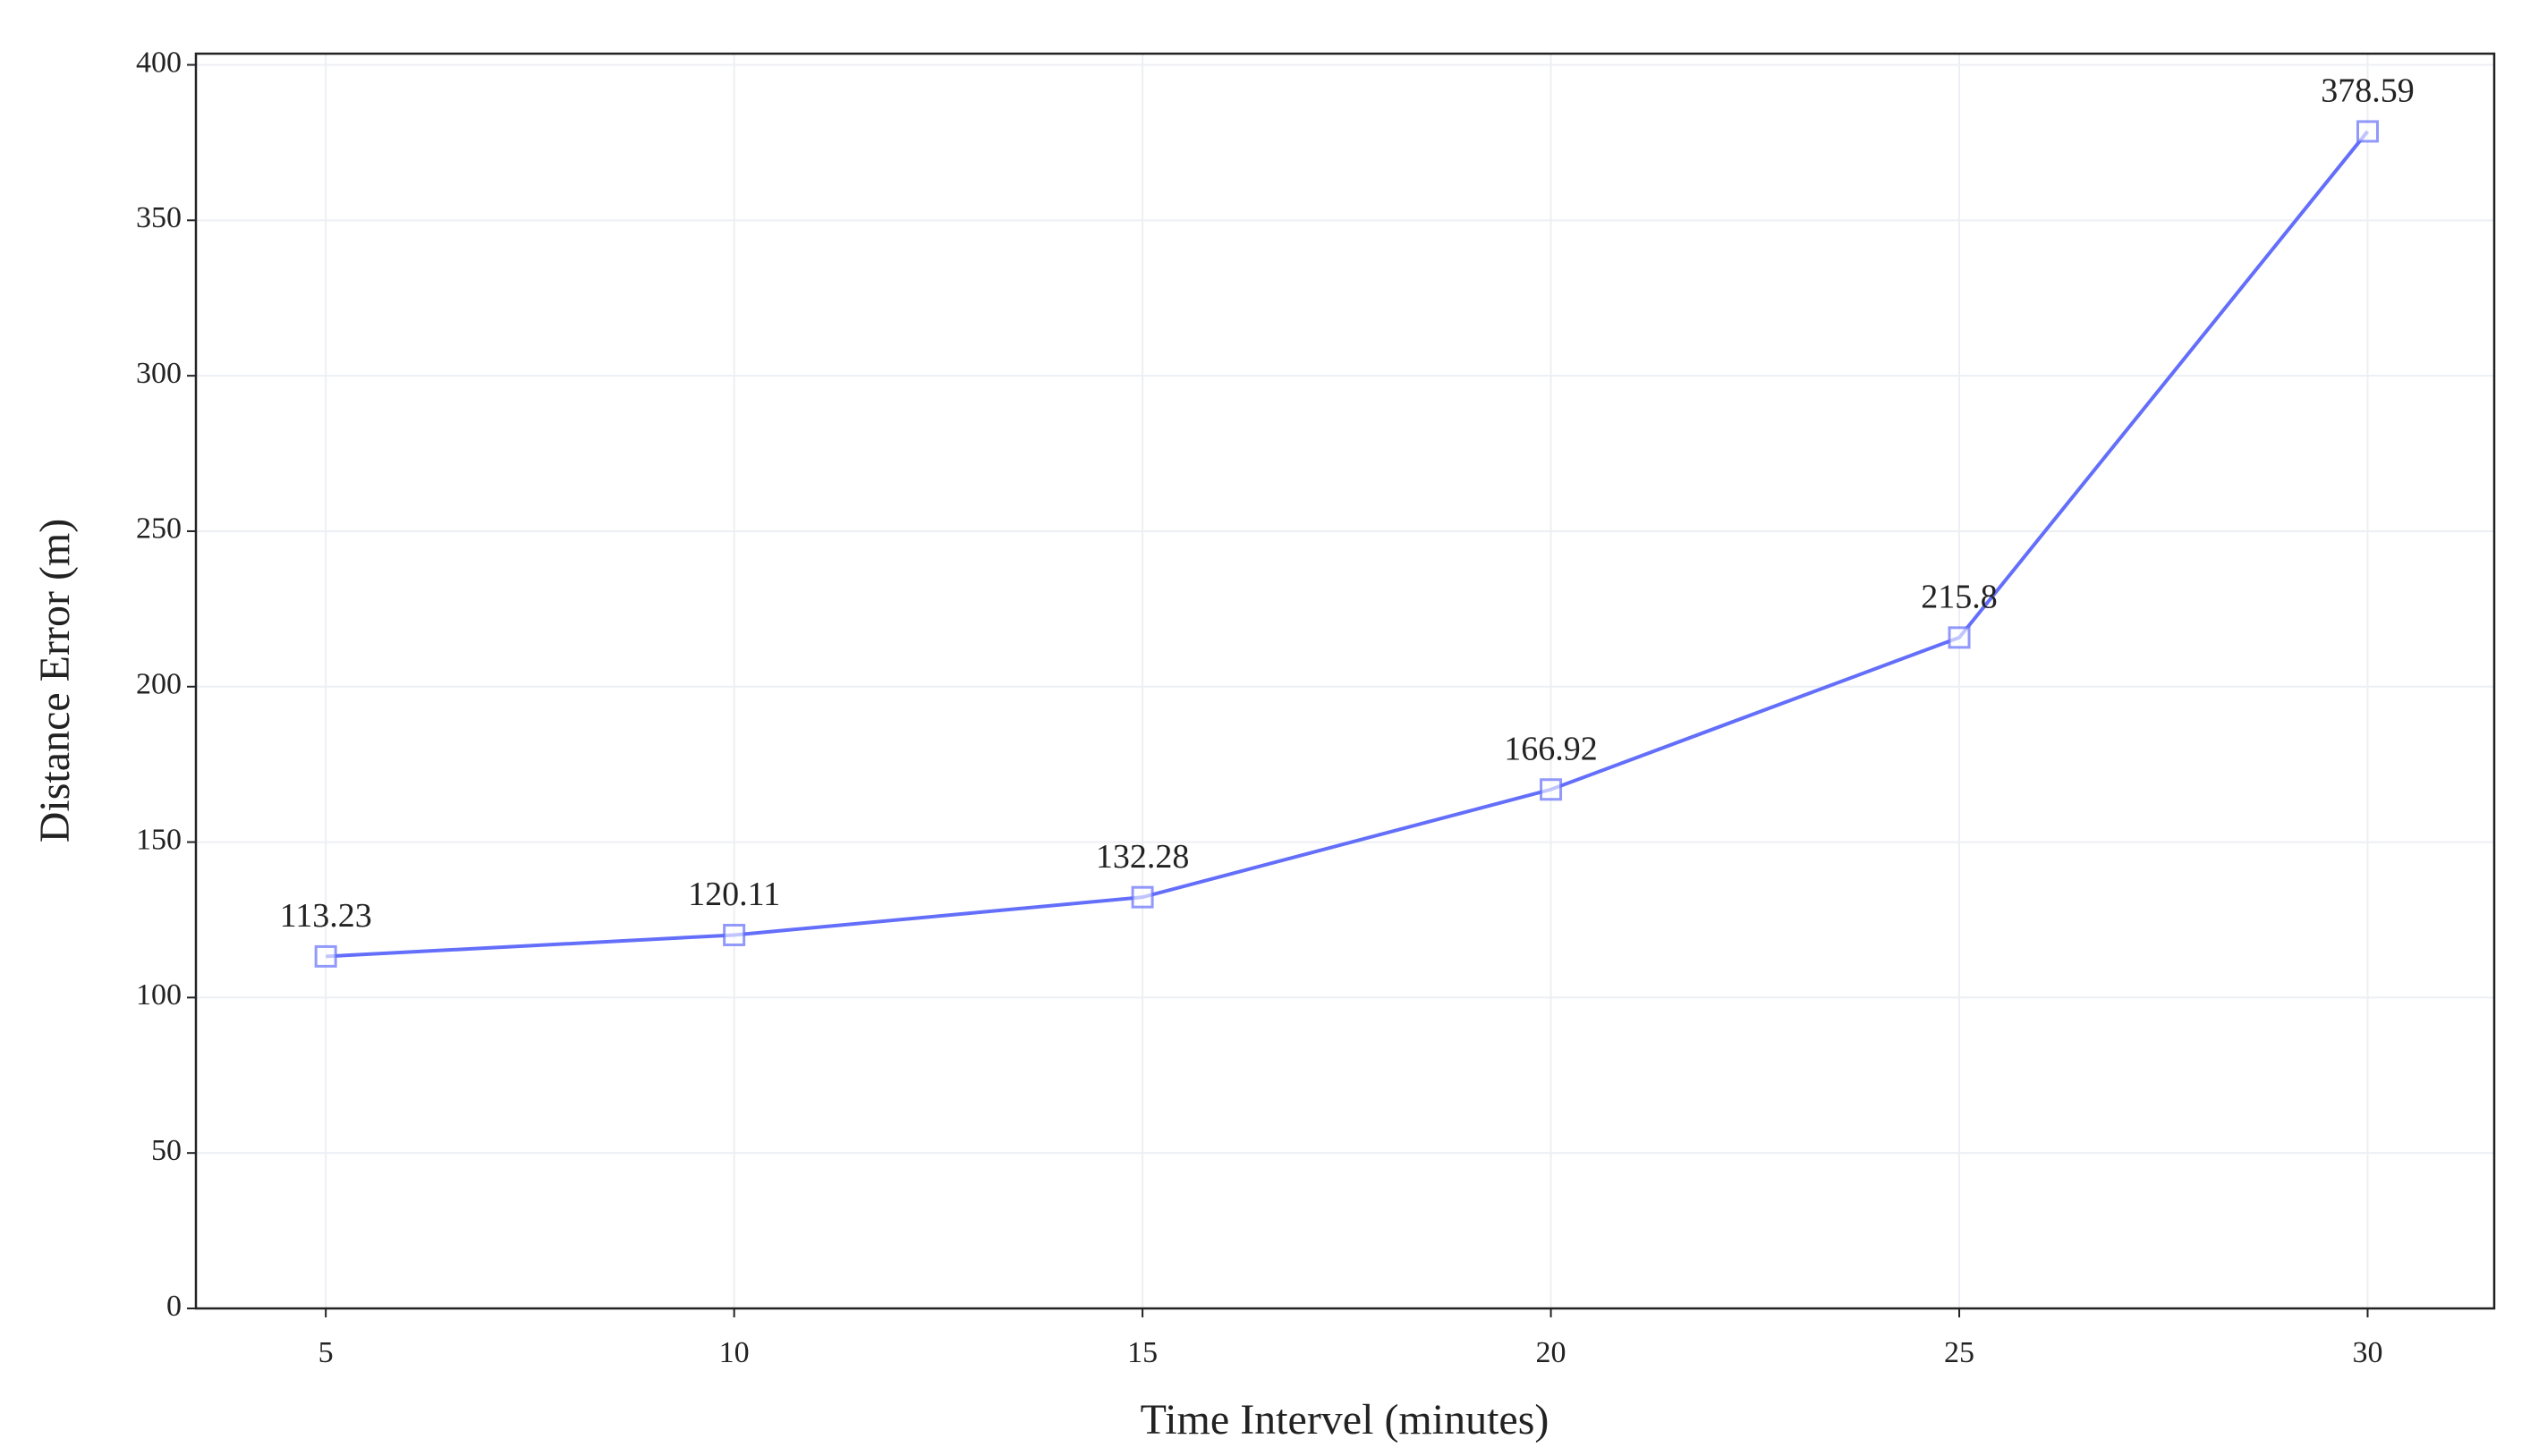 This screenshot has height=1456, width=2530. Describe the element at coordinates (326, 916) in the screenshot. I see `data-label: 113.23` at that location.